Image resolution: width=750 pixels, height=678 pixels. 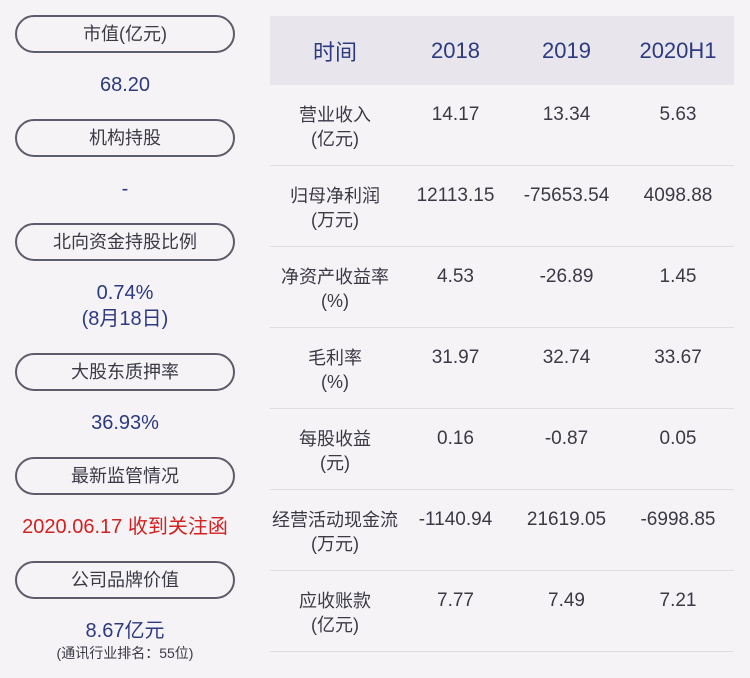 I want to click on header-time: 时间, so click(x=334, y=52).